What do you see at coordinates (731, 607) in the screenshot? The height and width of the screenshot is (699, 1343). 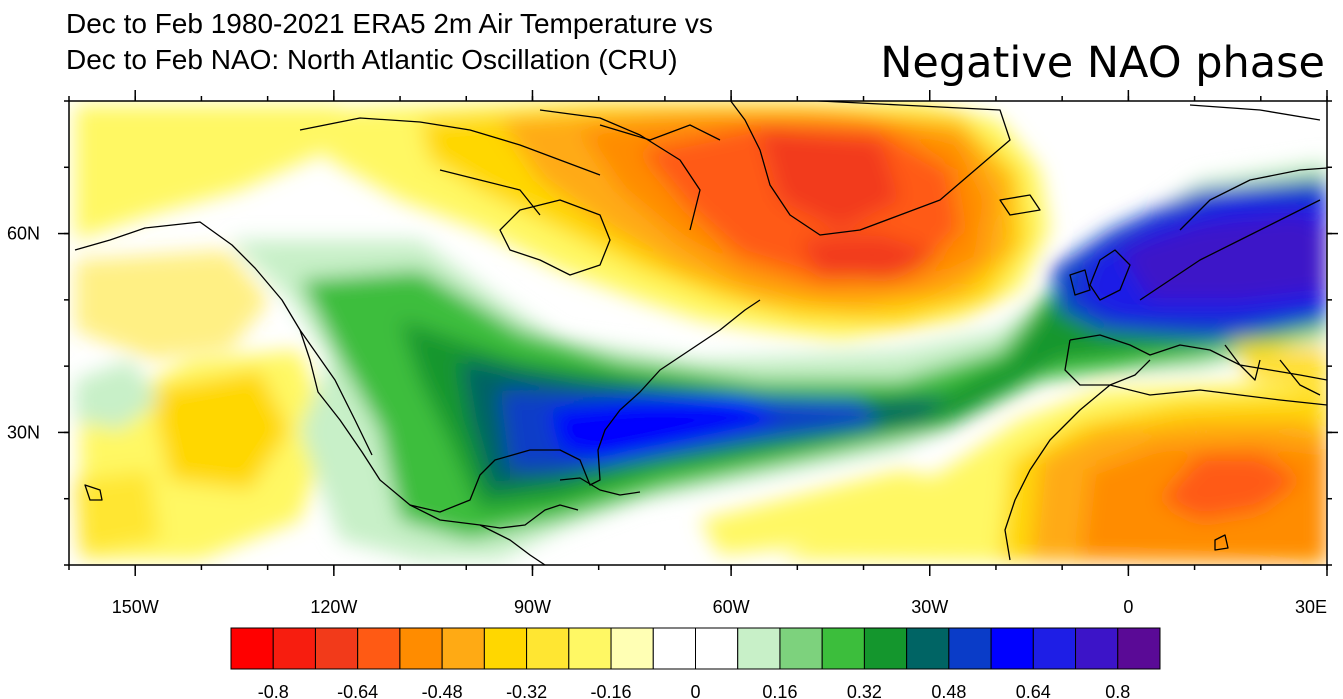 I see `lon-tick-label: 60W` at bounding box center [731, 607].